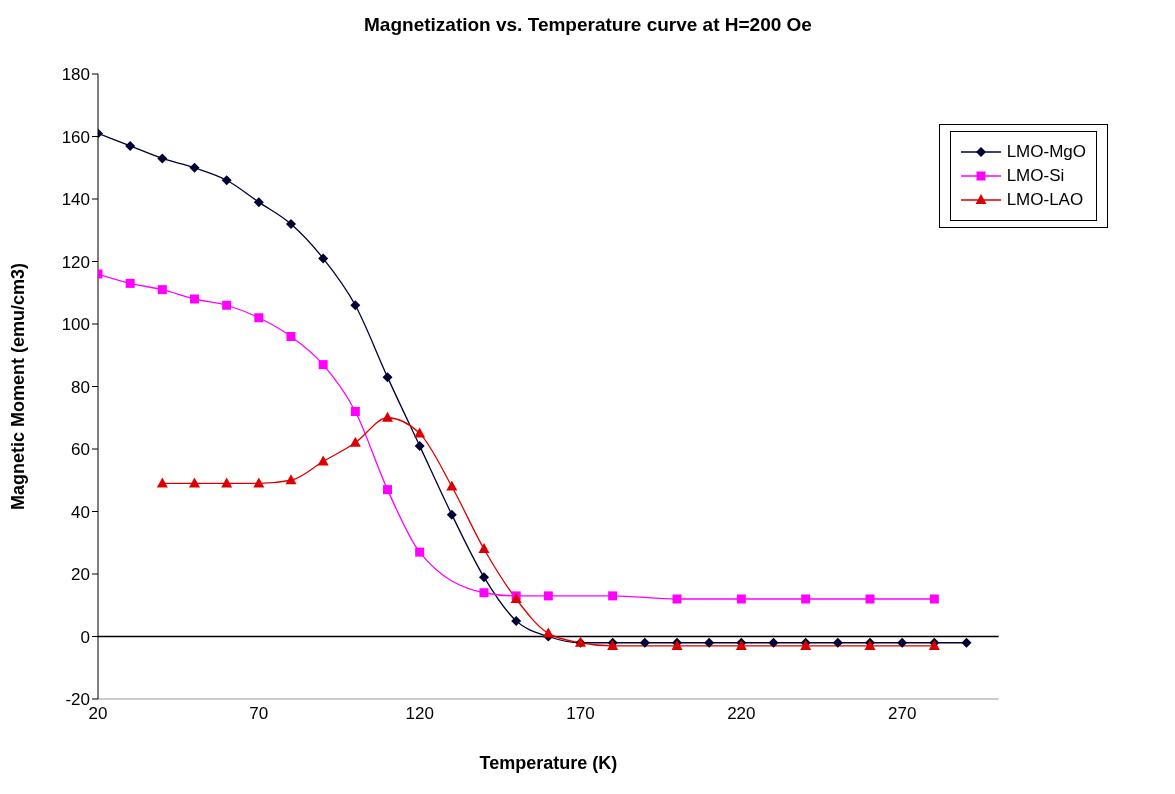 This screenshot has height=794, width=1175. I want to click on y-tick-label: 20, so click(80, 575).